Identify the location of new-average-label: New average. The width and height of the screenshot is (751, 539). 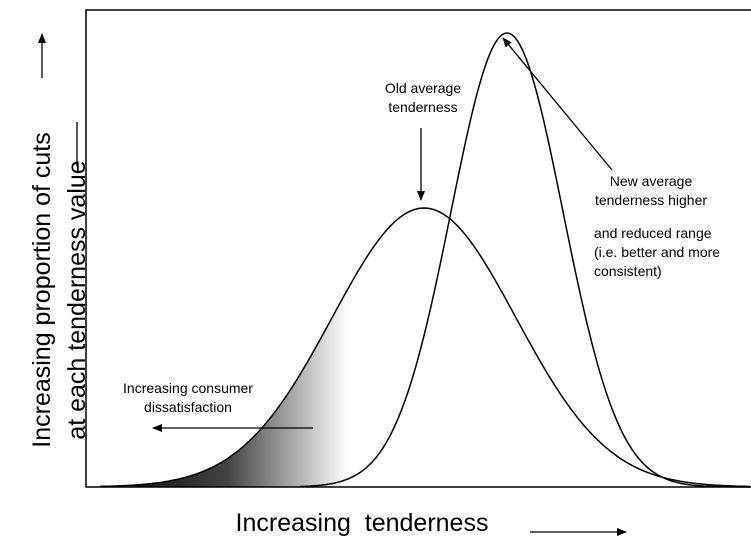
(651, 181).